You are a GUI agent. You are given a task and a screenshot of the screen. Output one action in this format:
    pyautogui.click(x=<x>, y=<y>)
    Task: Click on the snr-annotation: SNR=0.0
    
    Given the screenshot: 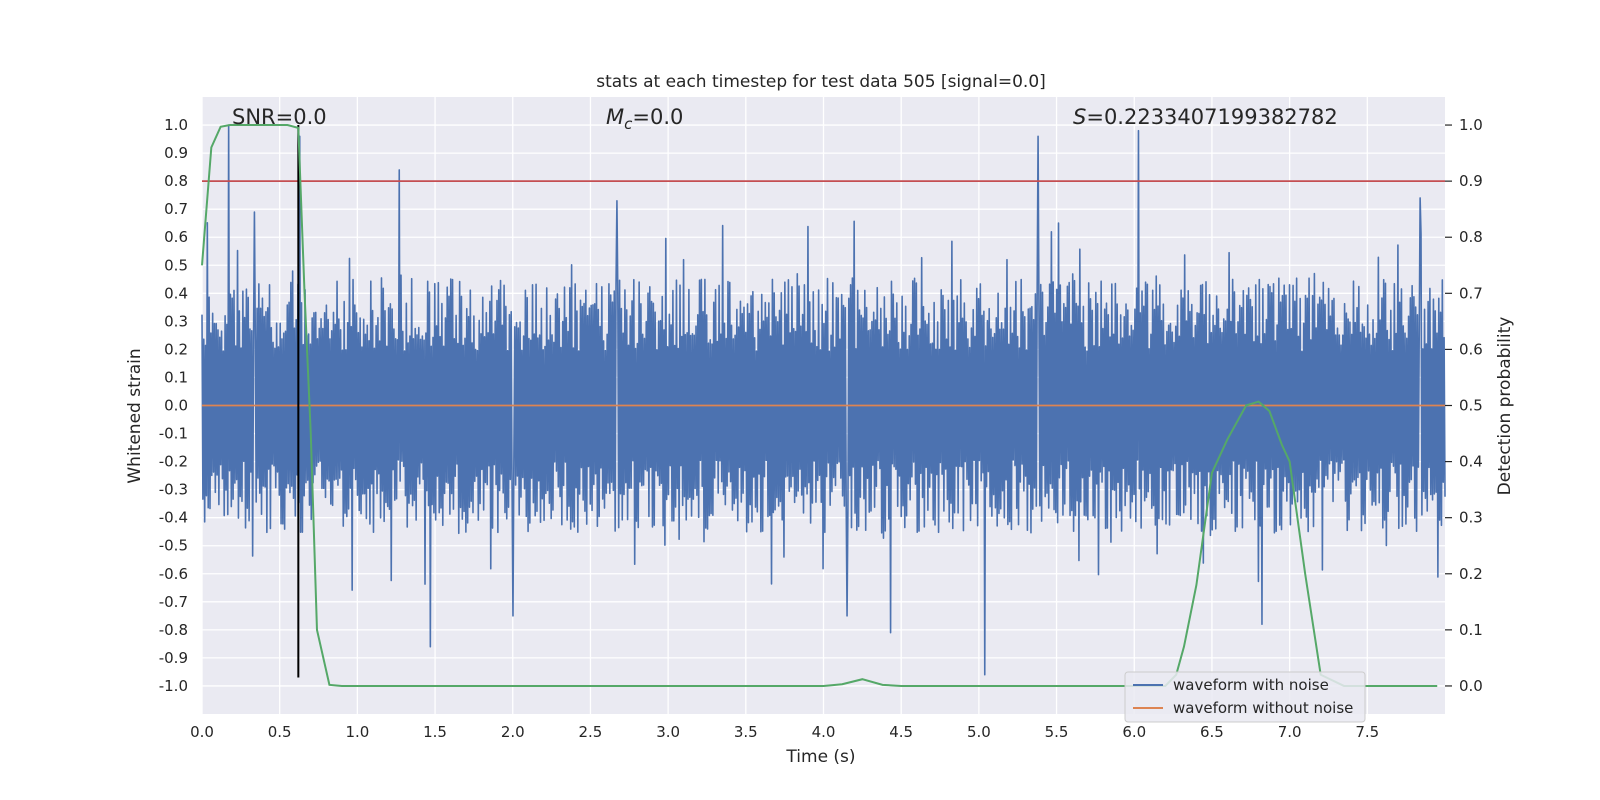 What is the action you would take?
    pyautogui.click(x=279, y=117)
    